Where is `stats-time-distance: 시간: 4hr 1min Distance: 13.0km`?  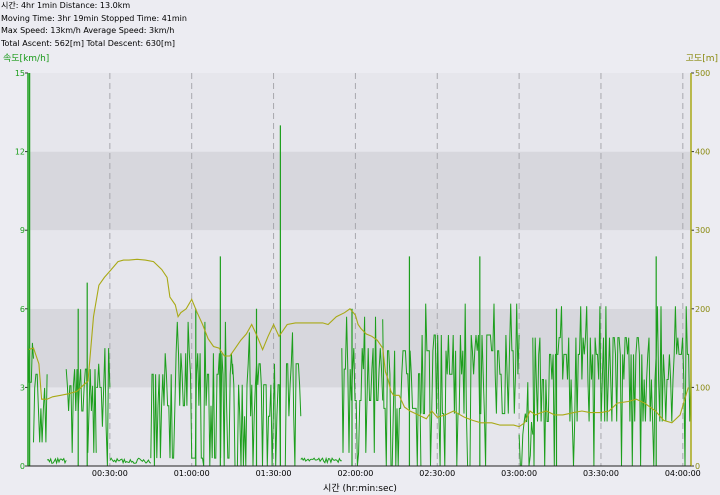 stats-time-distance: 시간: 4hr 1min Distance: 13.0km is located at coordinates (66, 5).